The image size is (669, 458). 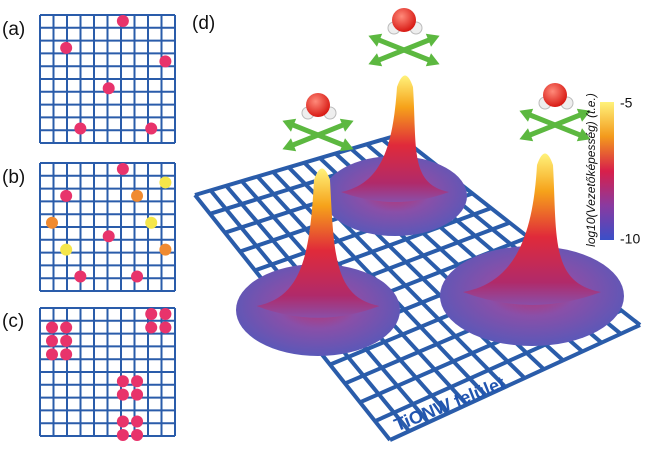 I want to click on panel-label: (b), so click(x=13, y=177).